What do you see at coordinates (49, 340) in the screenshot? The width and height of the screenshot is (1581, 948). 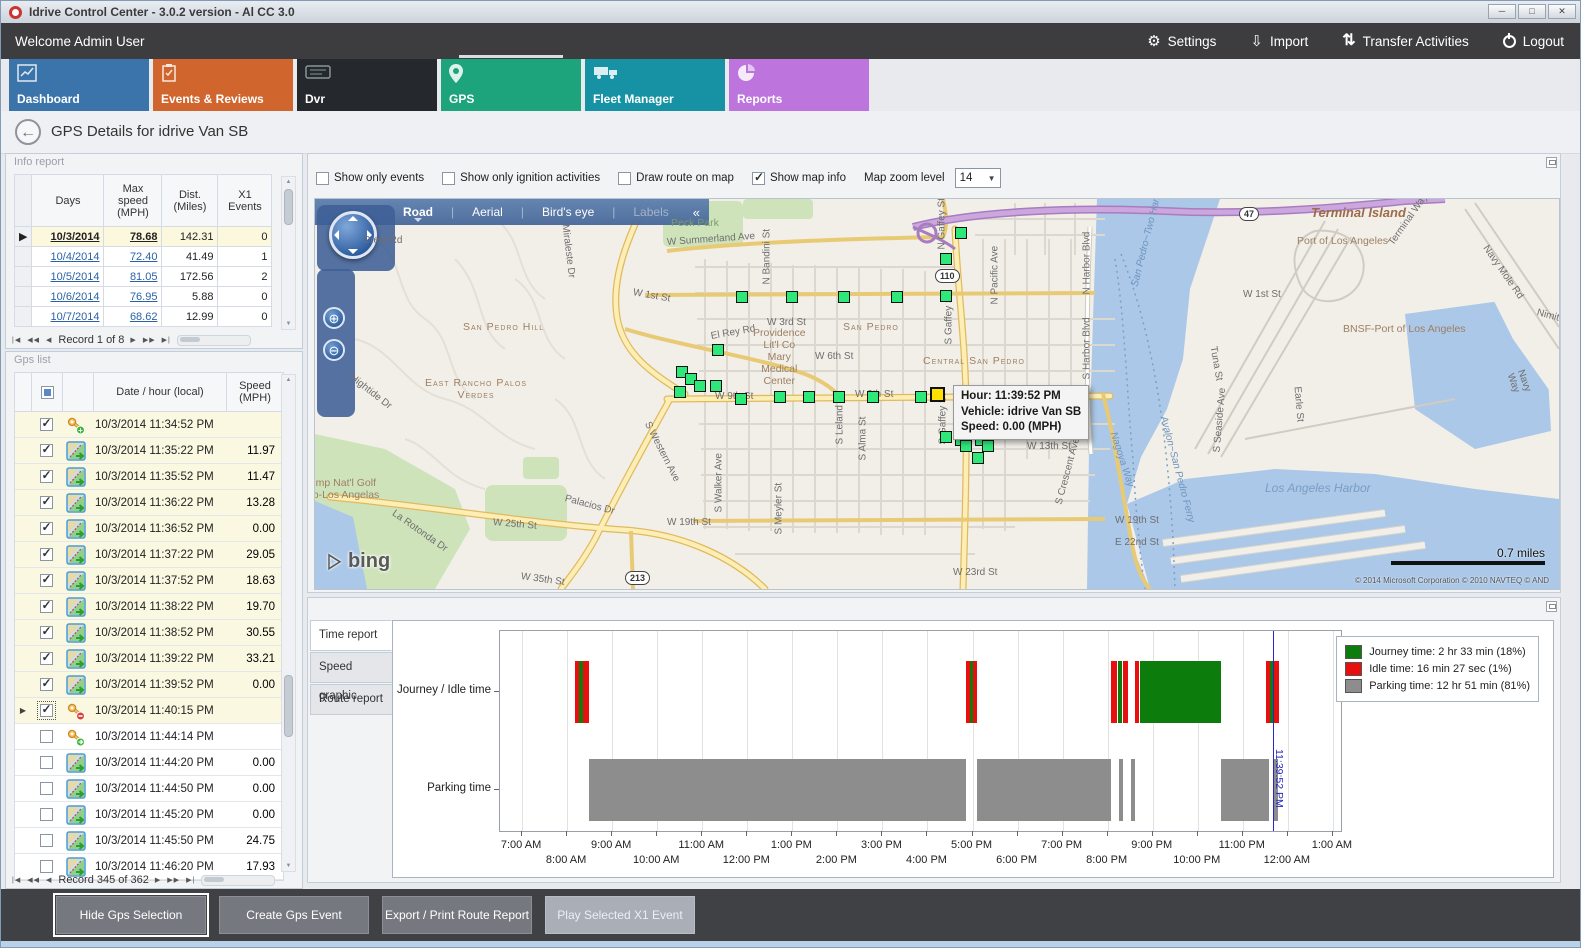 I see `info-pager-prev-icon: ◀` at bounding box center [49, 340].